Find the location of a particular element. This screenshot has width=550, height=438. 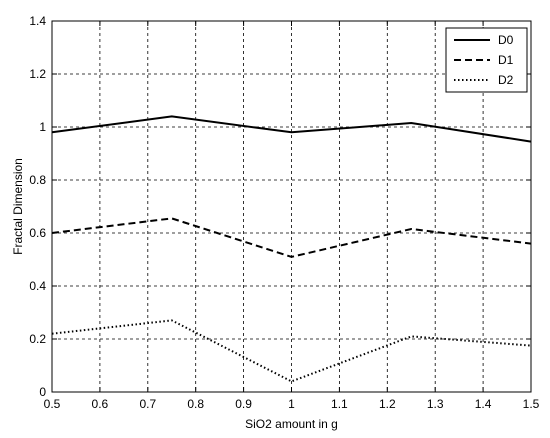

series-line-d0 is located at coordinates (291, 129).